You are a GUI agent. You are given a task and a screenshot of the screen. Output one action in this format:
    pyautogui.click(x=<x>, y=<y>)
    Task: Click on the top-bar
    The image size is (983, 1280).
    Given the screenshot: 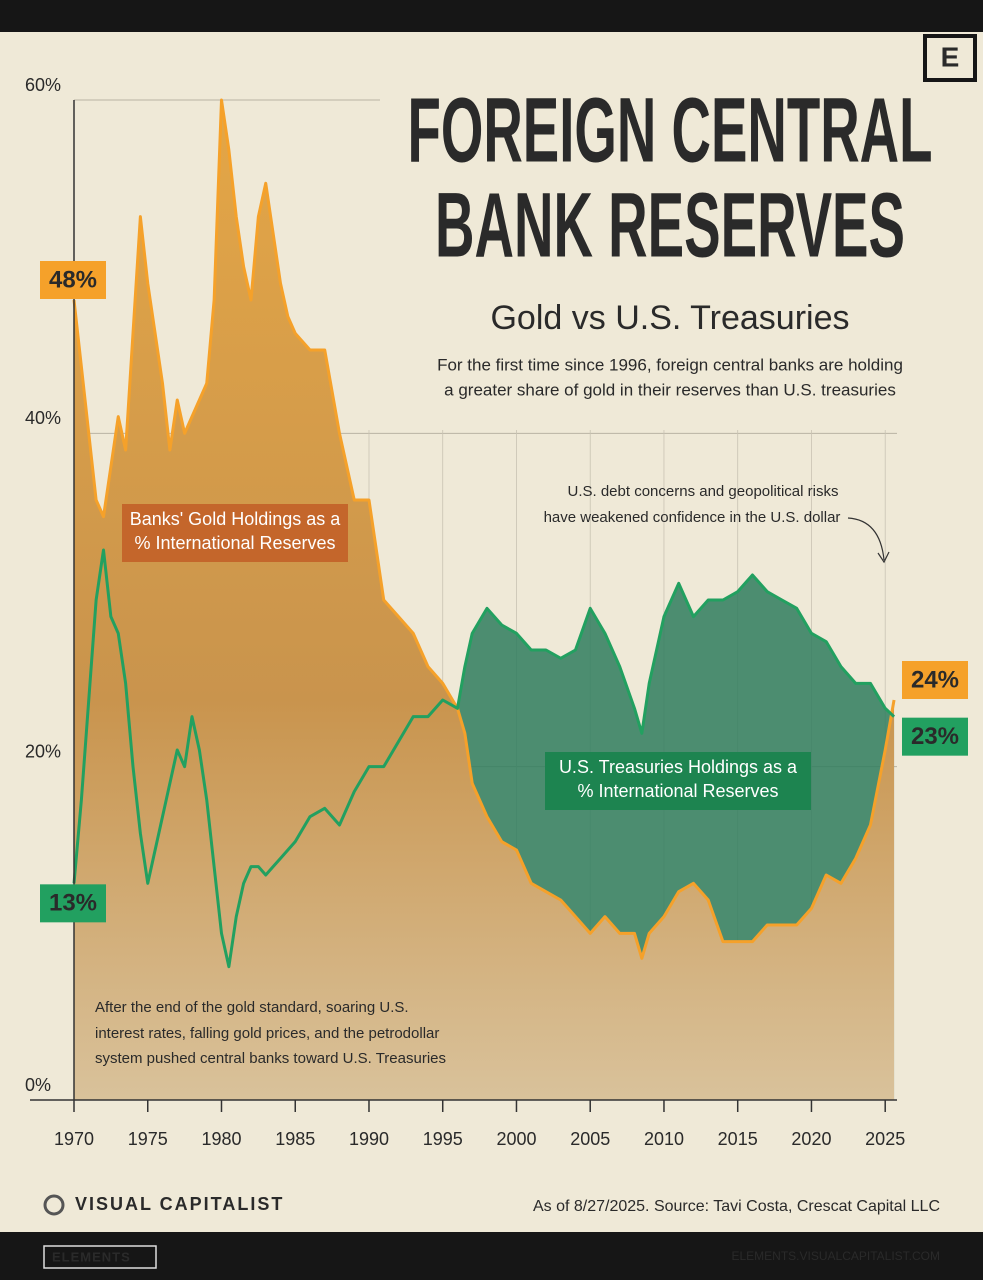 What is the action you would take?
    pyautogui.click(x=491, y=16)
    